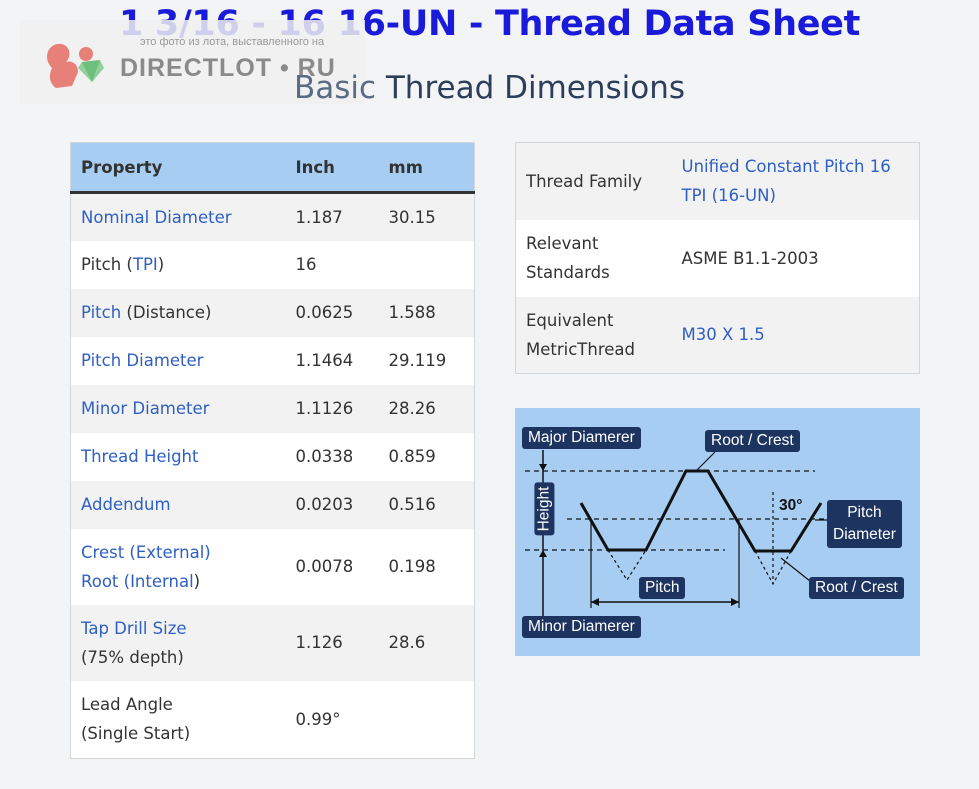  I want to click on property-text: (75% depth), so click(132, 657).